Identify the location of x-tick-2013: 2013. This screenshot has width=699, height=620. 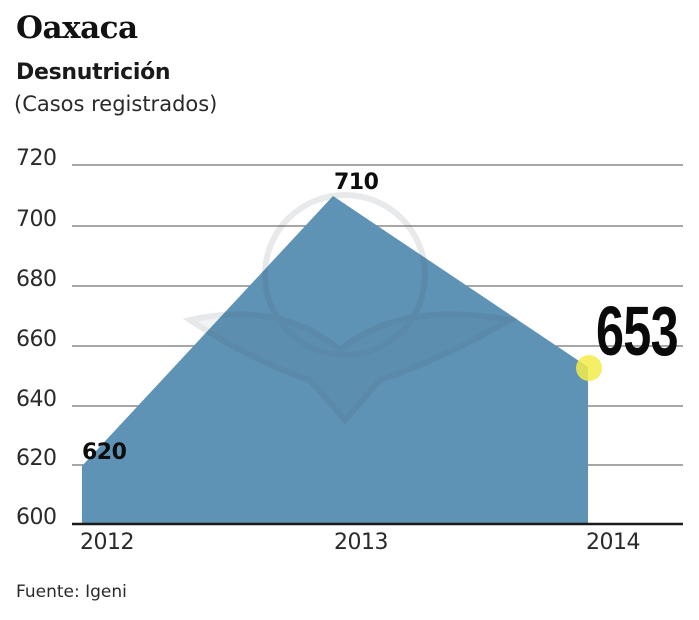
(361, 542).